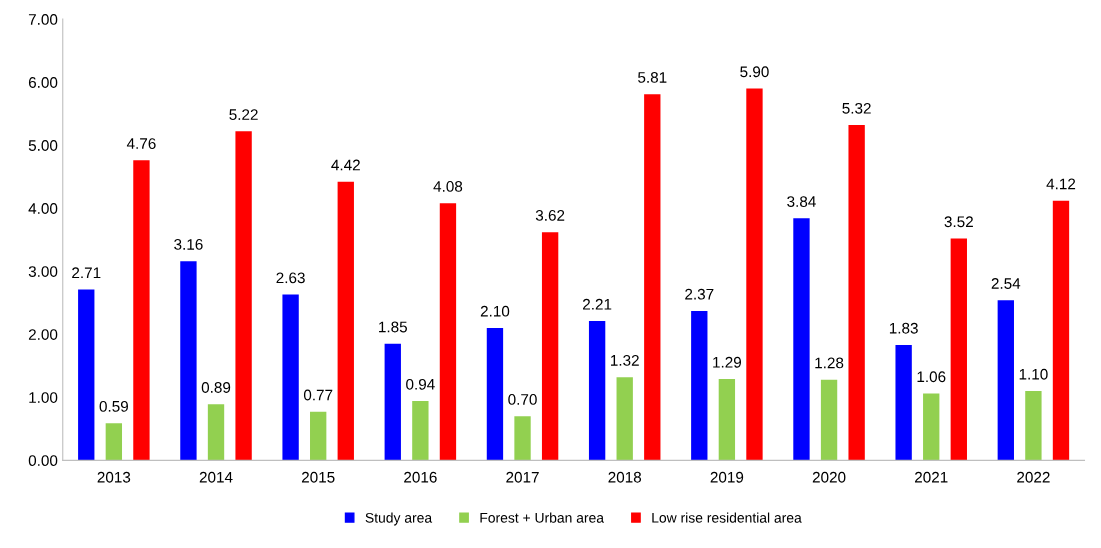  What do you see at coordinates (931, 377) in the screenshot?
I see `data-label: 1.06` at bounding box center [931, 377].